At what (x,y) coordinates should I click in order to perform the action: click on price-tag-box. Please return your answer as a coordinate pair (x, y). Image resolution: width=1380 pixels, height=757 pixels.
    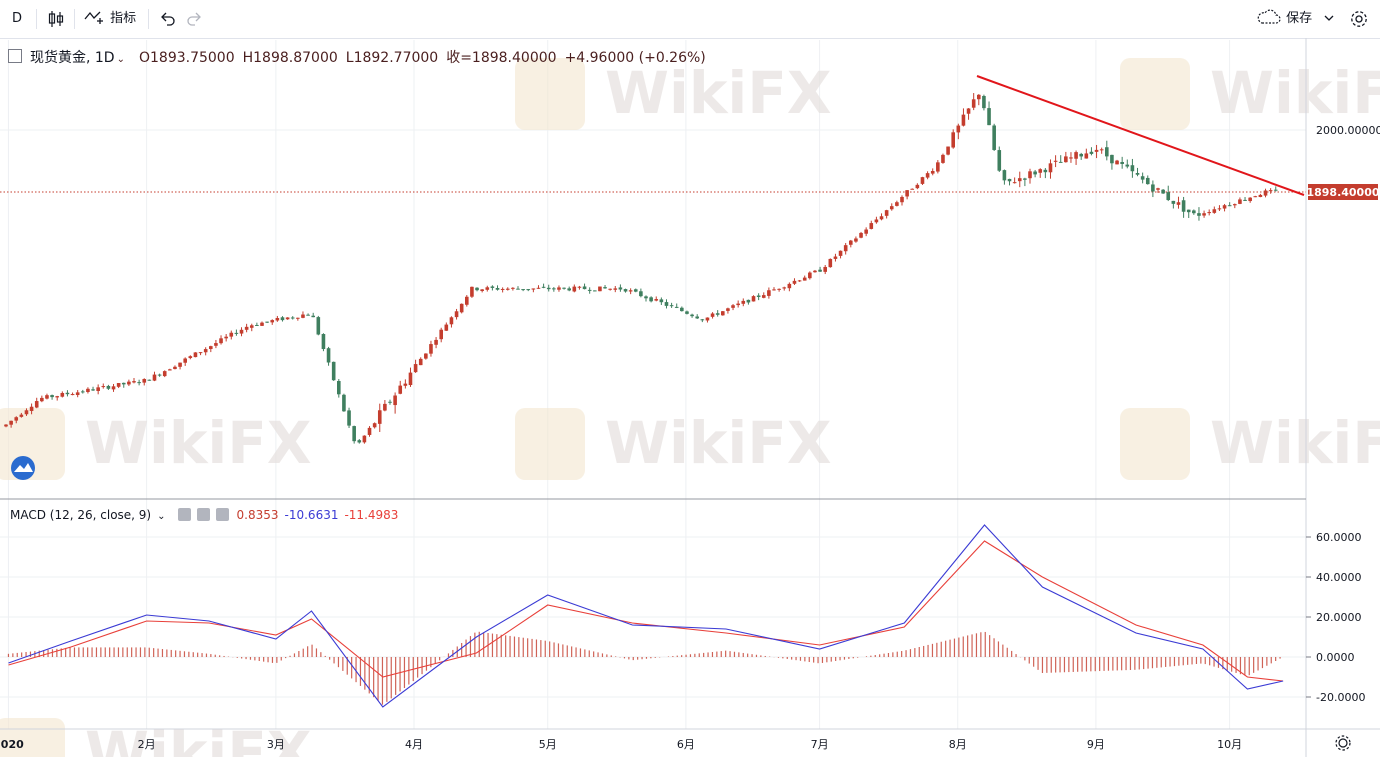
    Looking at the image, I should click on (1343, 192).